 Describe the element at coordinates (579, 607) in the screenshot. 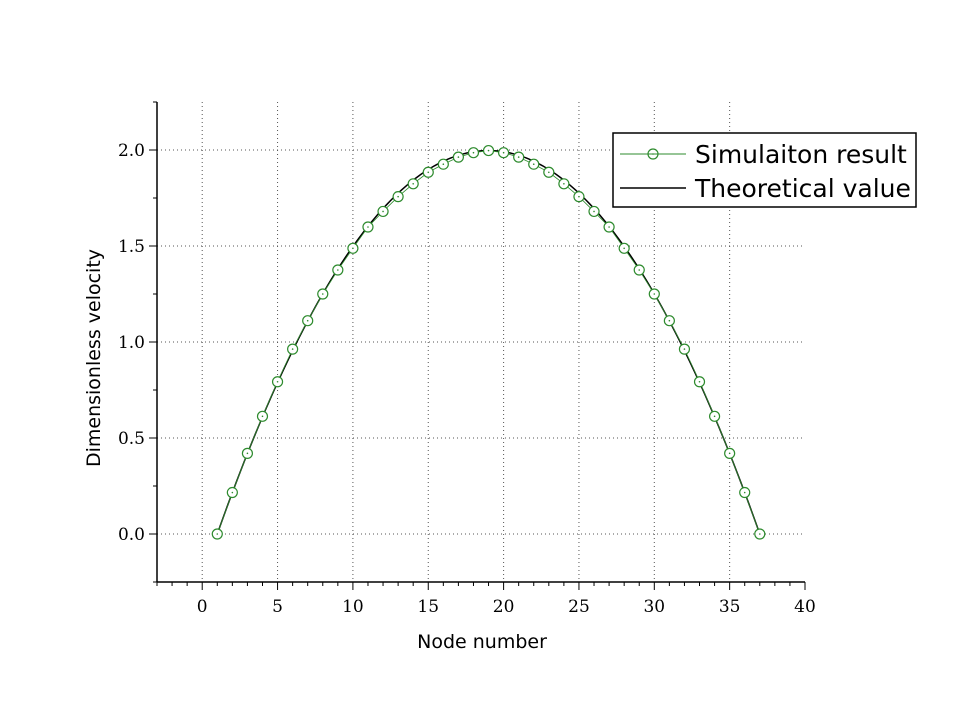

I see `x-tick-label: 25` at that location.